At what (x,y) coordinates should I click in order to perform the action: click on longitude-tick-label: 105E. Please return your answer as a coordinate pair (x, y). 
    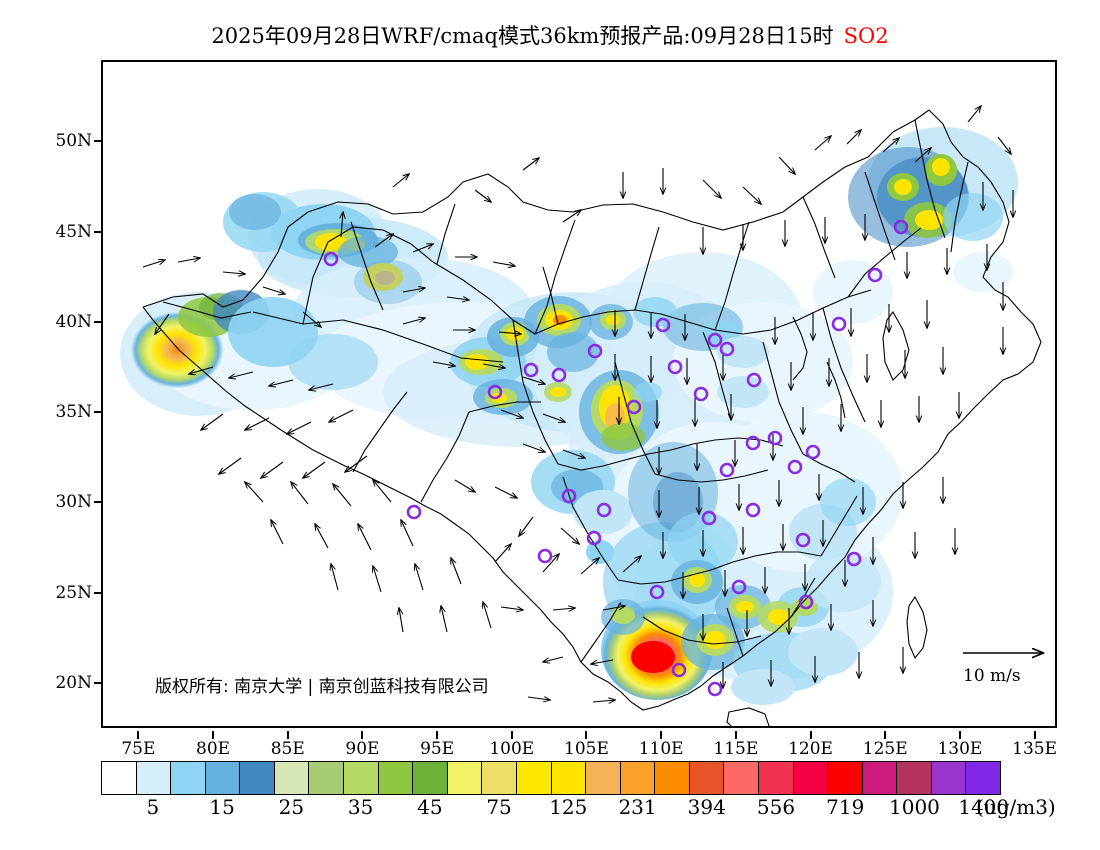
    Looking at the image, I should click on (586, 749).